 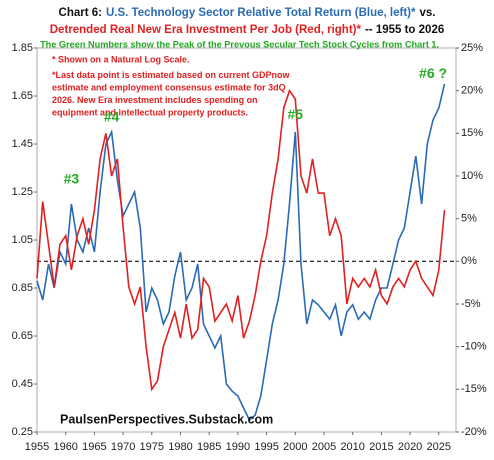 What do you see at coordinates (22, 48) in the screenshot?
I see `y-tick-label: 1.85` at bounding box center [22, 48].